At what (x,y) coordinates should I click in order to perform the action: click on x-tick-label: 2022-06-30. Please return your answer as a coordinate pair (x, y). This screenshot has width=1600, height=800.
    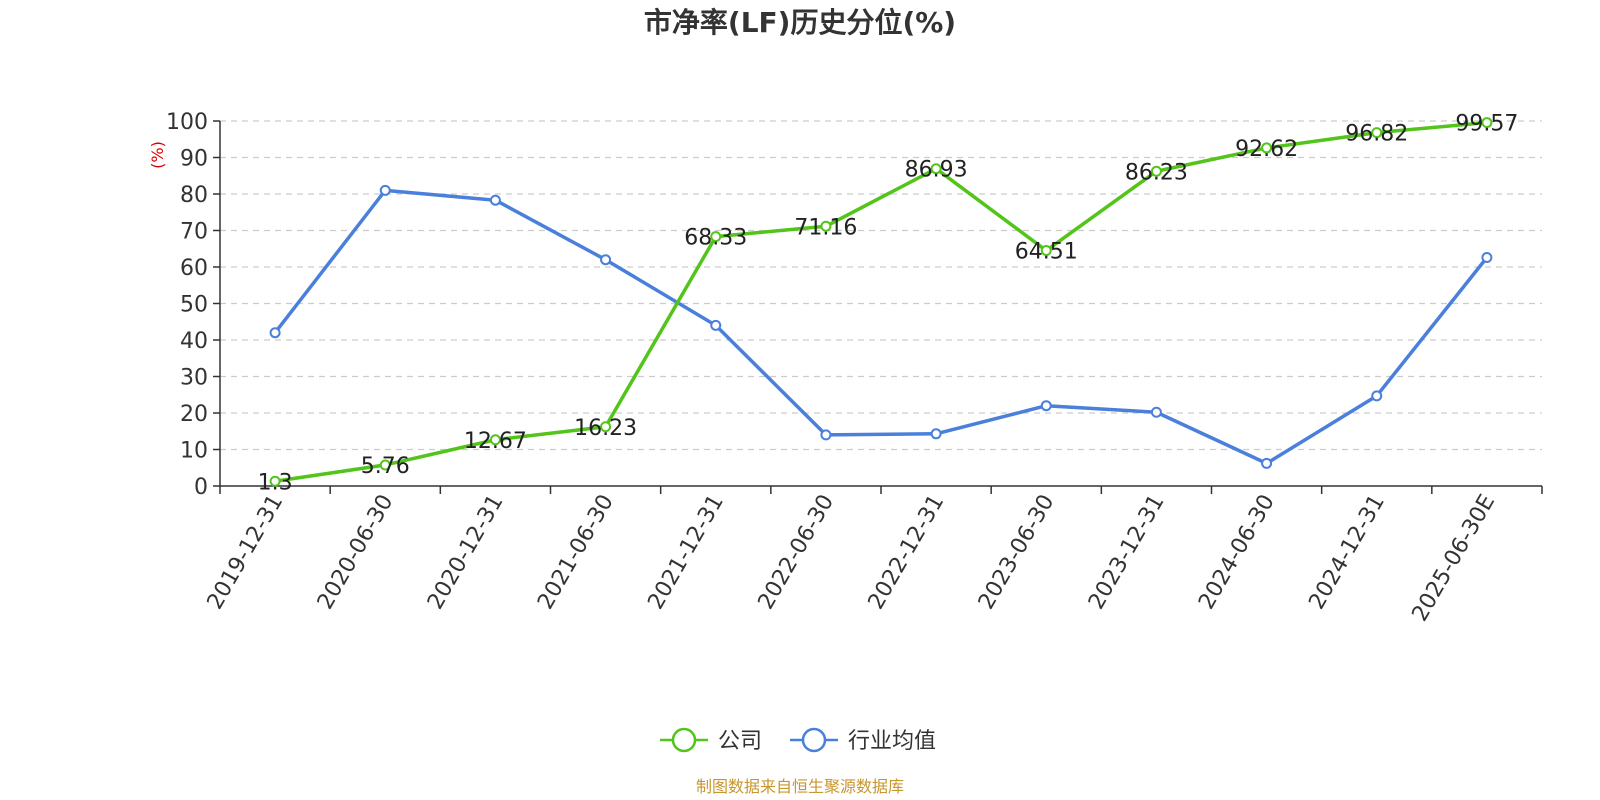
    Looking at the image, I should click on (797, 552).